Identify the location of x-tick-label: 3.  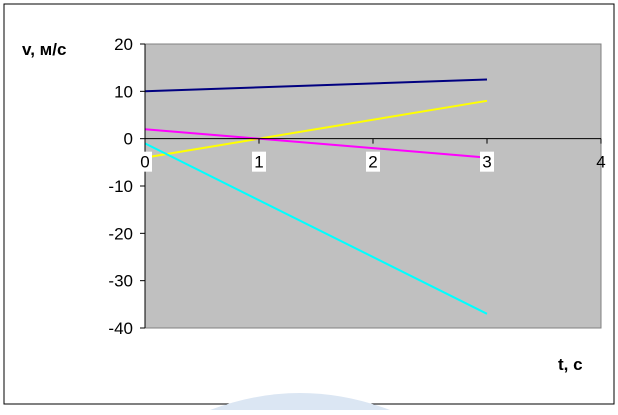
(486, 162).